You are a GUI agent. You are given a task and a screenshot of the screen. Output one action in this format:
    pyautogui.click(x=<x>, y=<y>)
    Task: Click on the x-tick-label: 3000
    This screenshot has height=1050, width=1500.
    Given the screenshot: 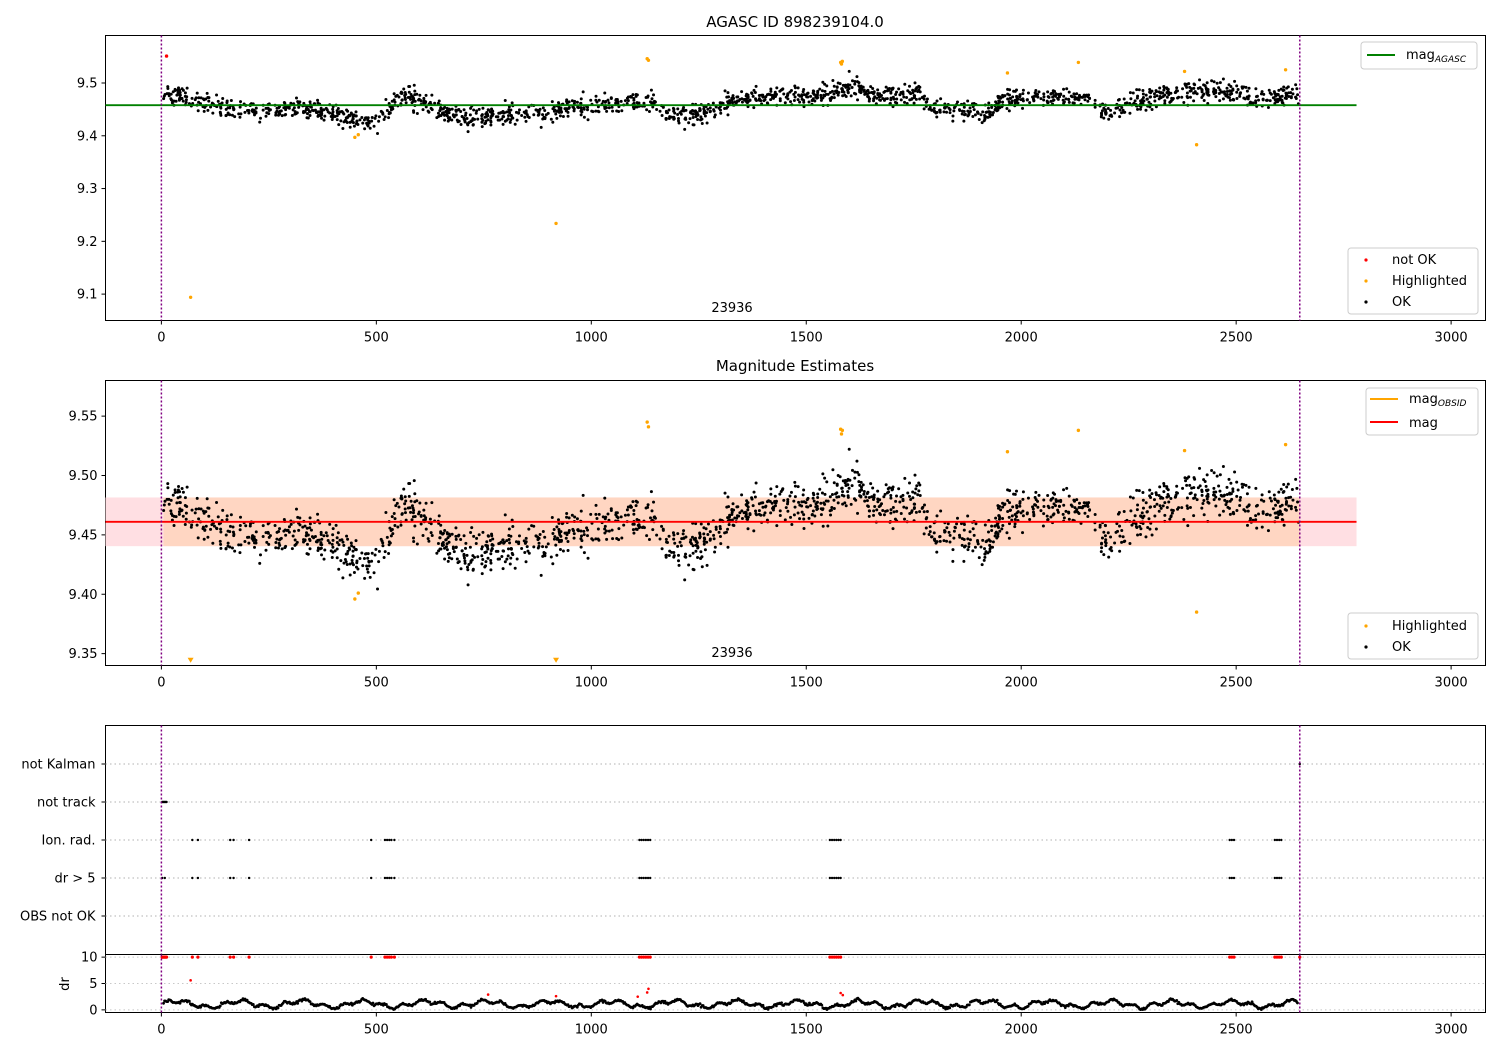 What is the action you would take?
    pyautogui.click(x=1451, y=1030)
    